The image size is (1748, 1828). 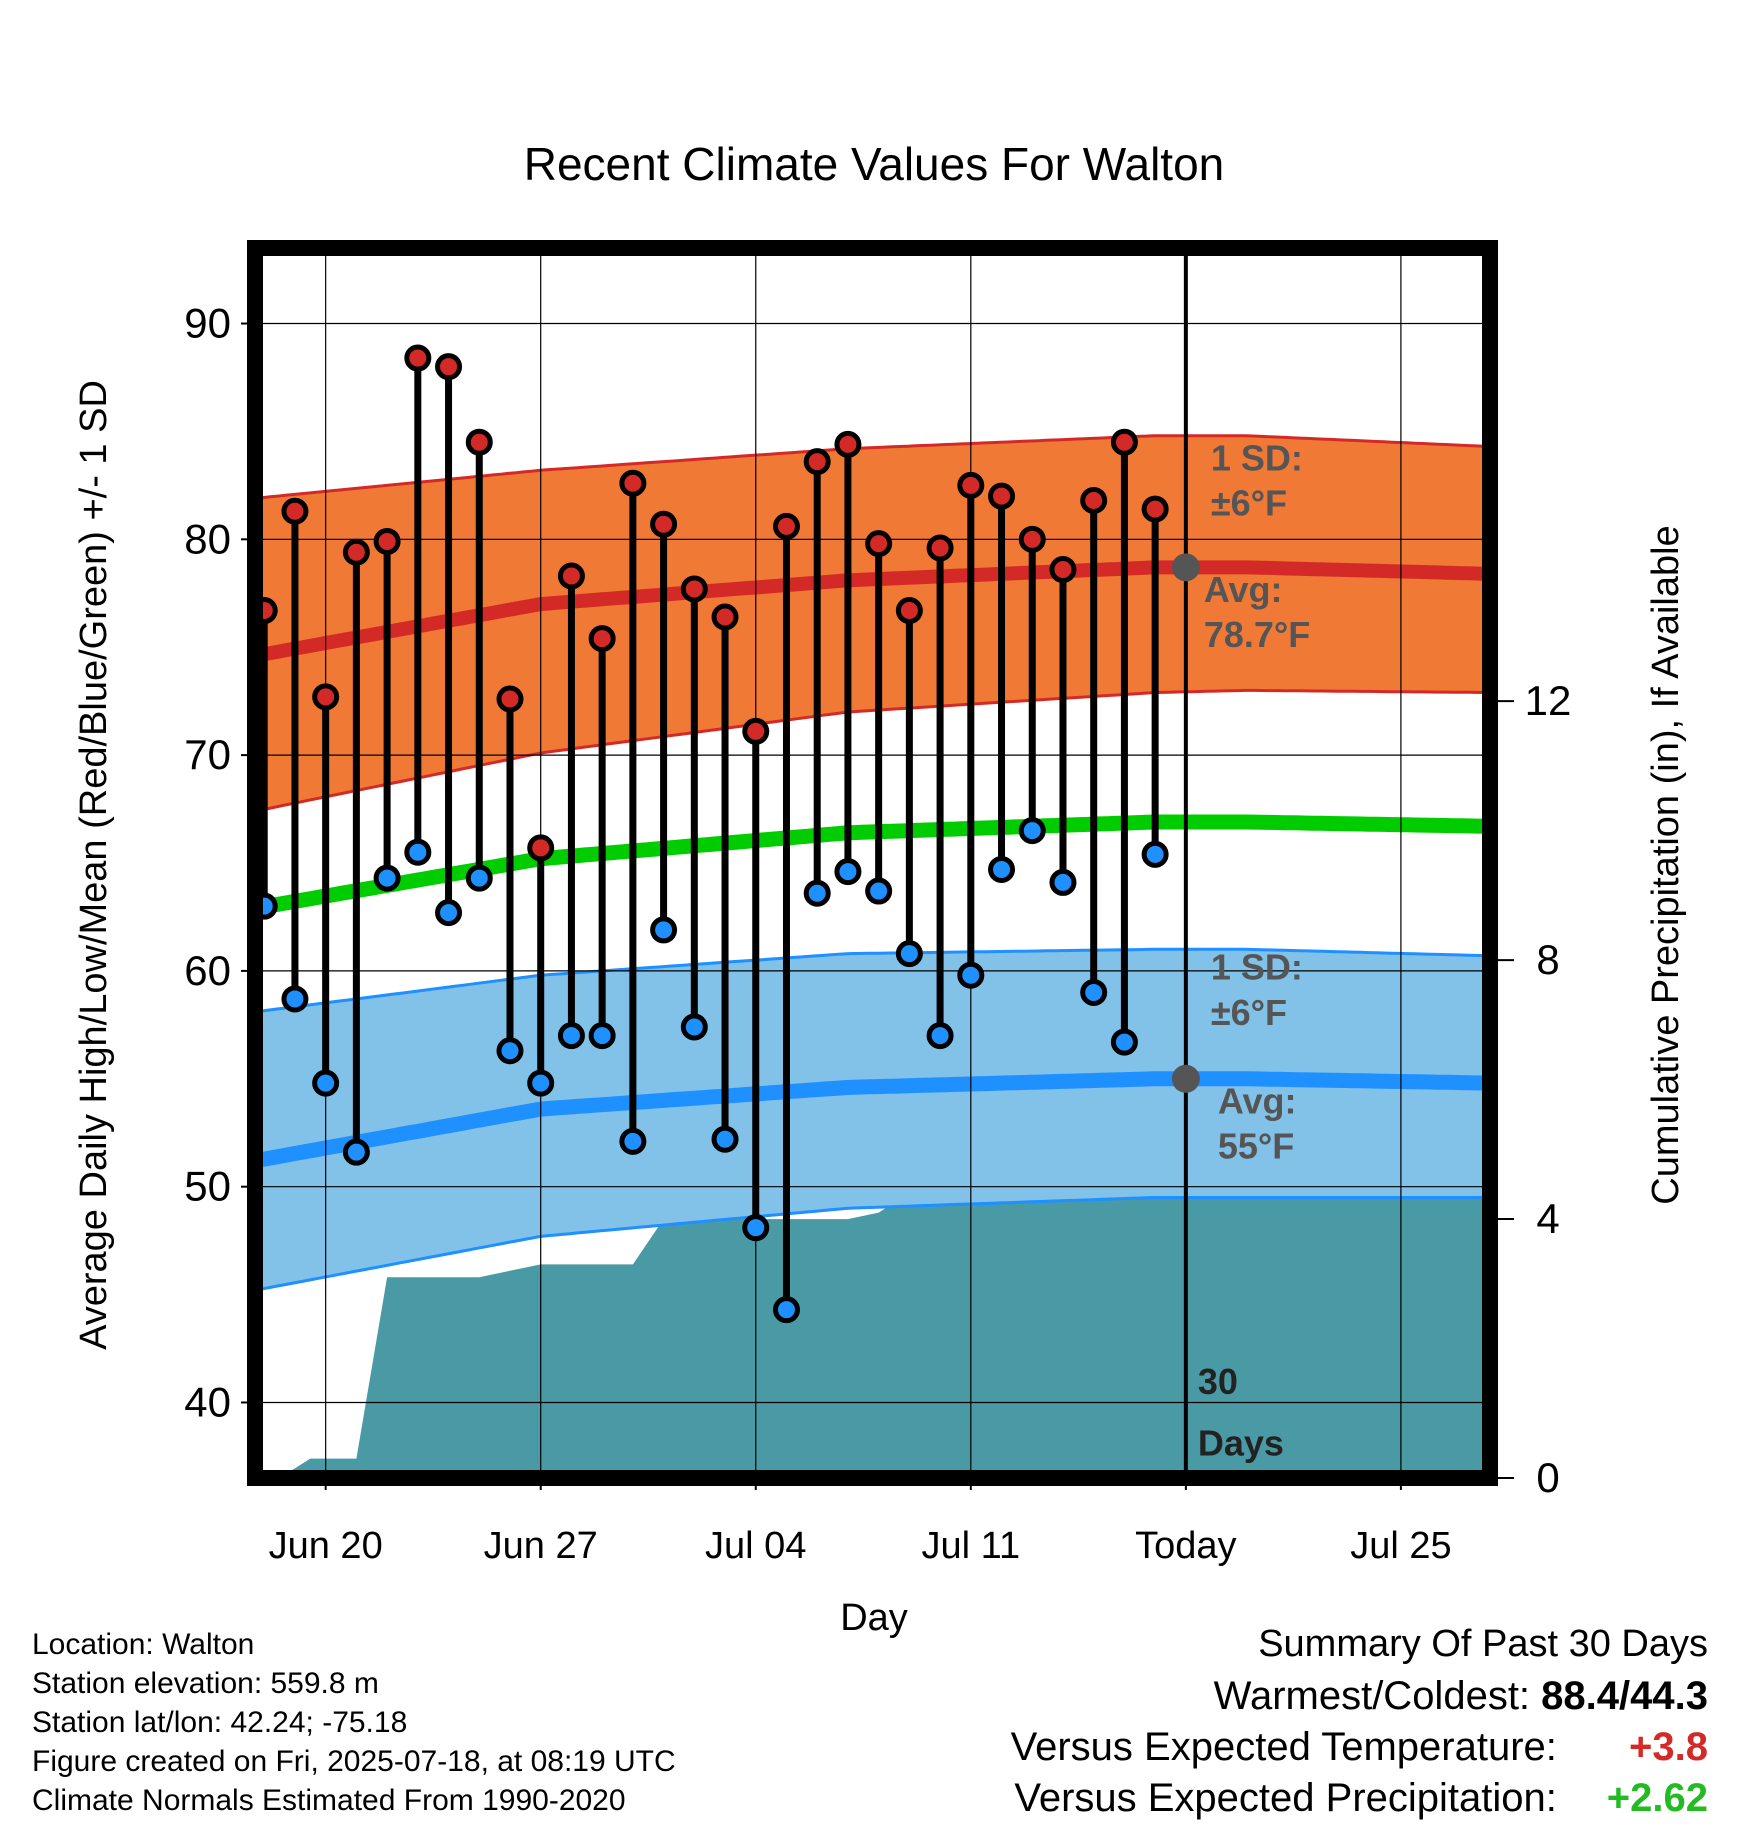 What do you see at coordinates (755, 1546) in the screenshot?
I see `x-tick-label: Jul 04` at bounding box center [755, 1546].